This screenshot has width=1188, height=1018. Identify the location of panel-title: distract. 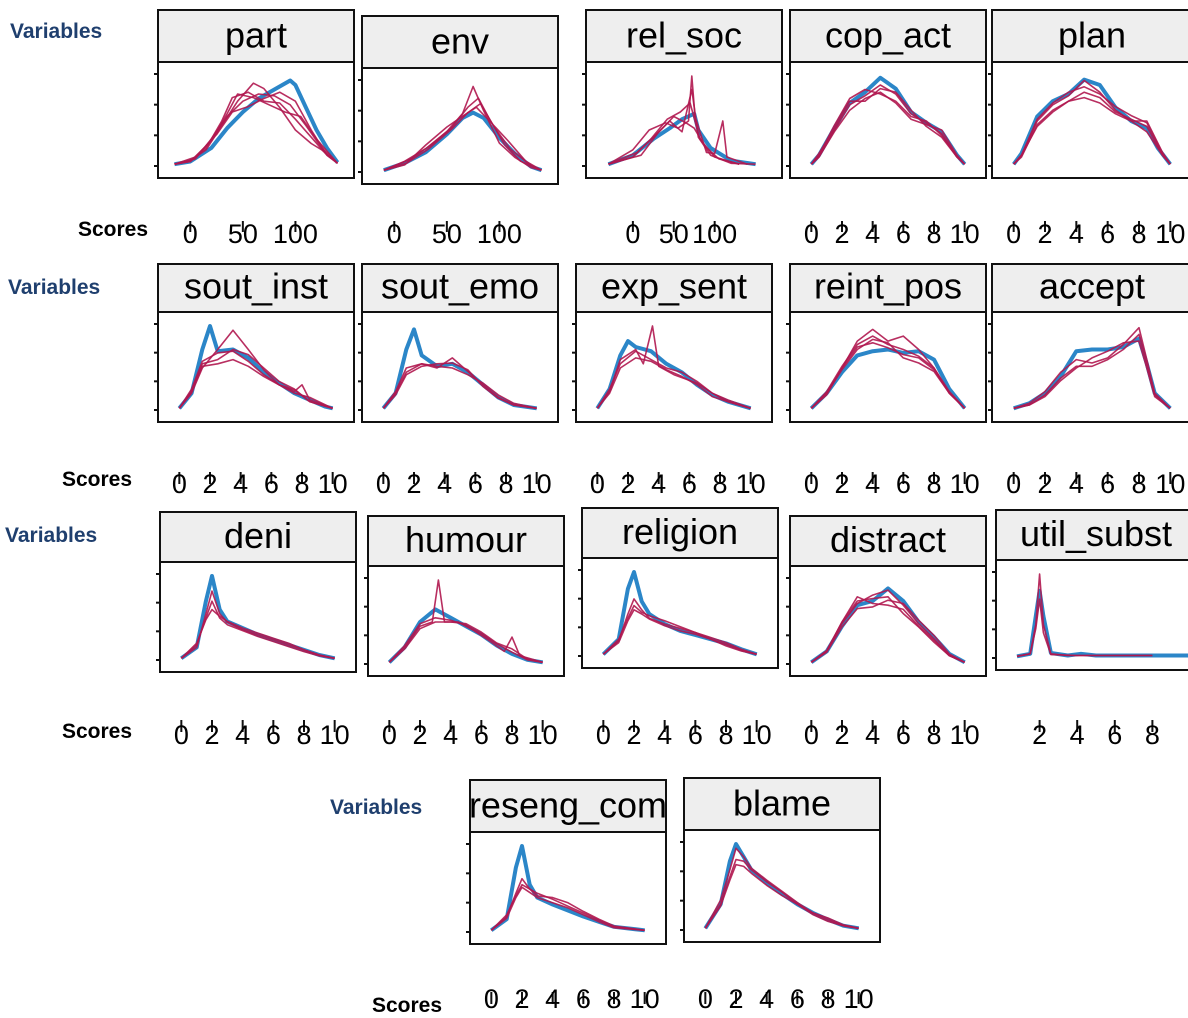
(888, 539).